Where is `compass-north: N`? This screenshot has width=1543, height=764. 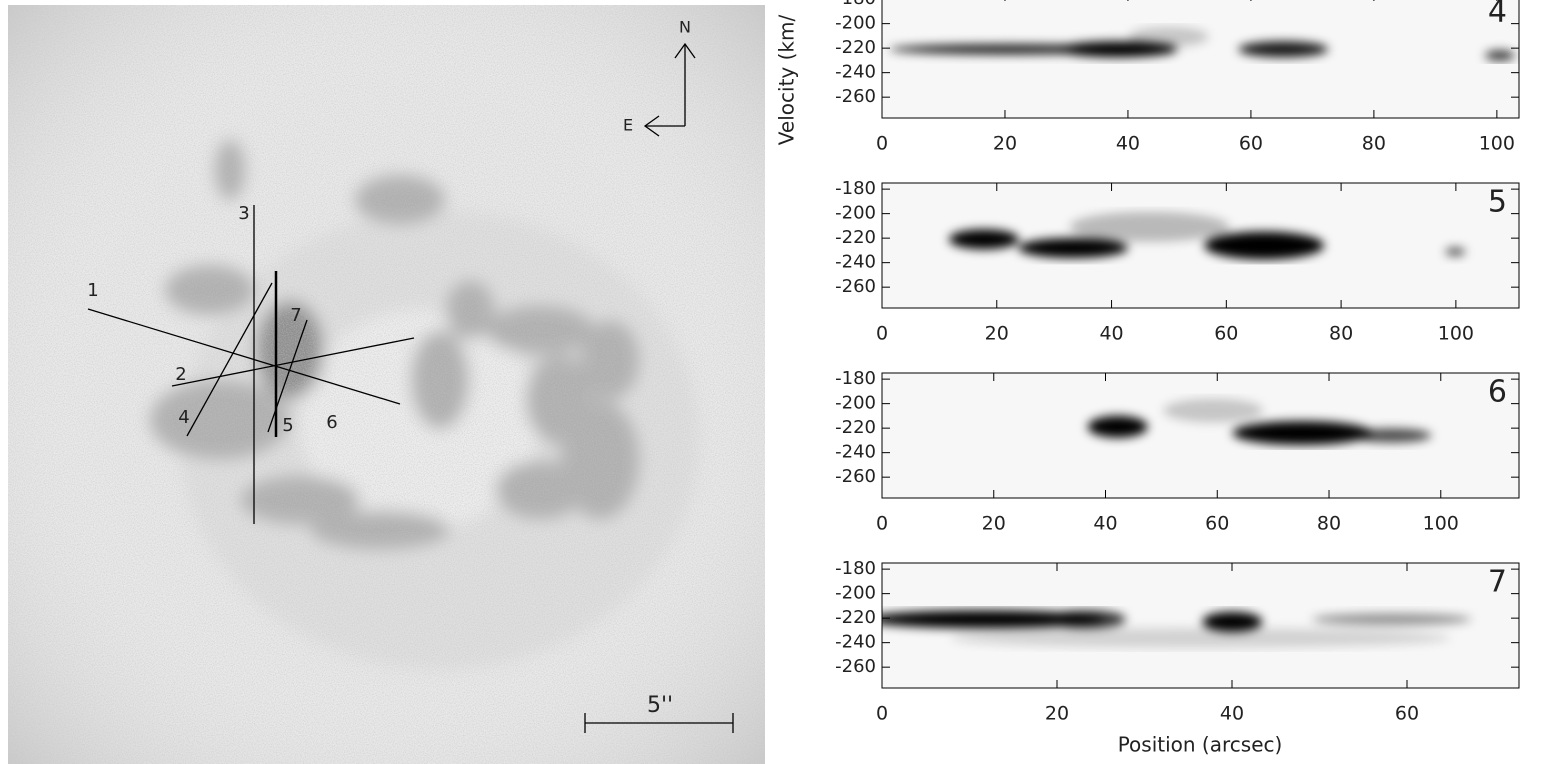
compass-north: N is located at coordinates (685, 27).